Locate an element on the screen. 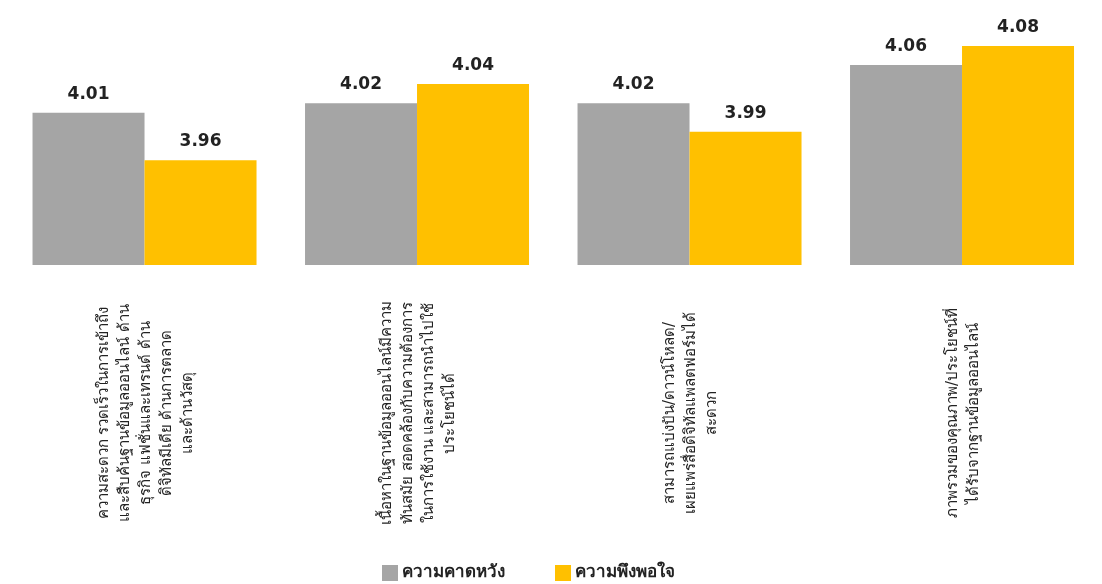 The height and width of the screenshot is (584, 1102). legend-label: ความพึงพอใจ is located at coordinates (624, 571).